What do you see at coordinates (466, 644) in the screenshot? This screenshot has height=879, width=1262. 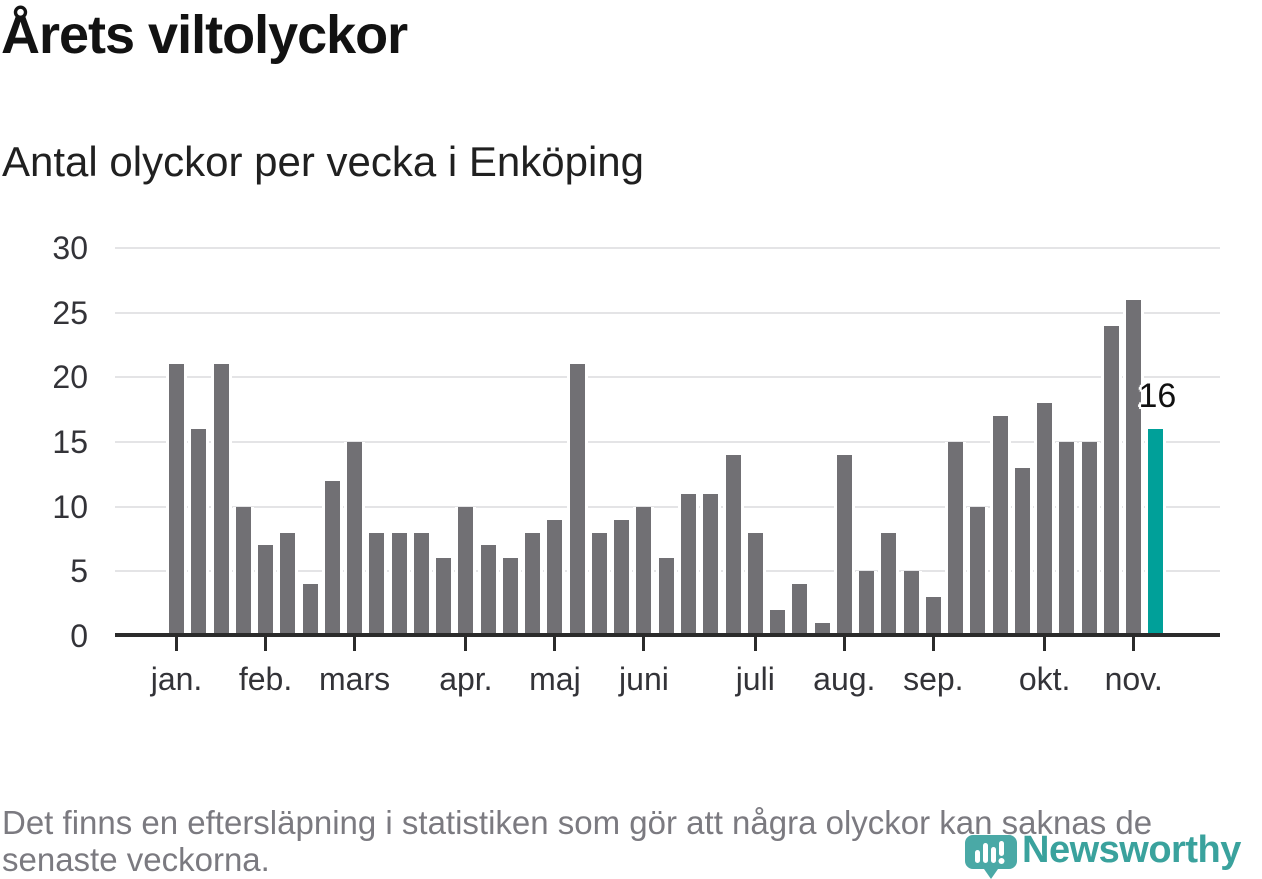 I see `month-tick-apr` at bounding box center [466, 644].